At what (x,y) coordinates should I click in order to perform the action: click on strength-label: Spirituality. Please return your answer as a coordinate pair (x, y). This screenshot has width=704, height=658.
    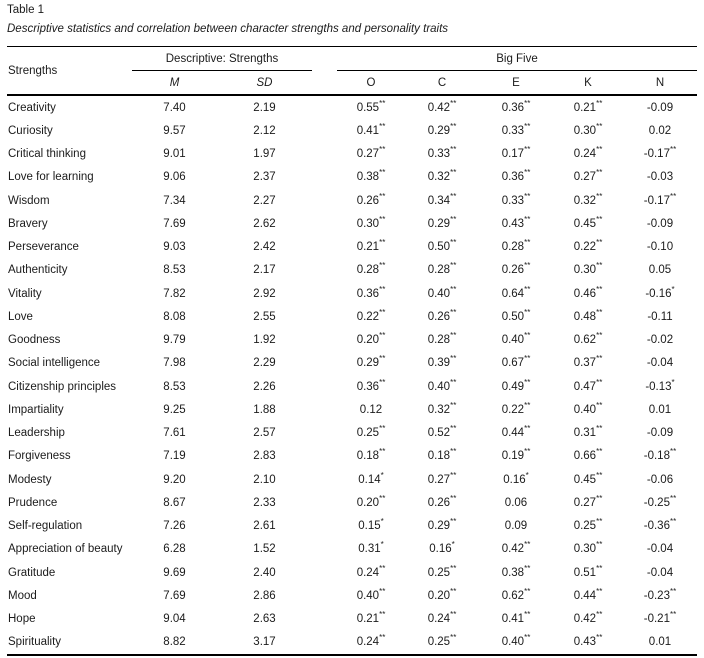
    Looking at the image, I should click on (35, 642).